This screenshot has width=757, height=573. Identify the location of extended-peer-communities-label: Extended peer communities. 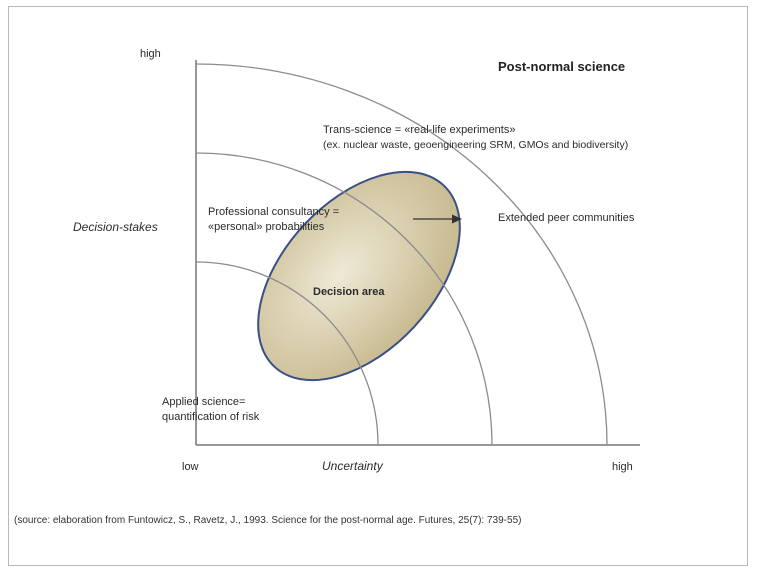
(566, 218).